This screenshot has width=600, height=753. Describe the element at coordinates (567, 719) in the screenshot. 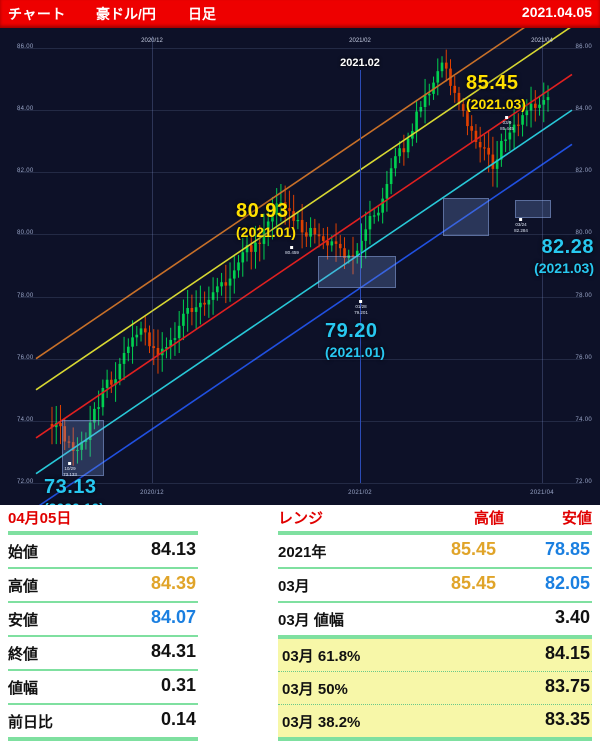

I see `row-value: 83.35` at that location.